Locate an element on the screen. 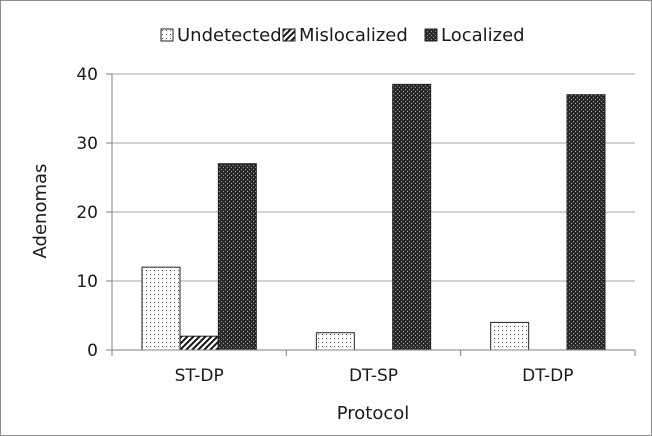 This screenshot has height=436, width=652. bar-undetected-st-dp is located at coordinates (161, 308).